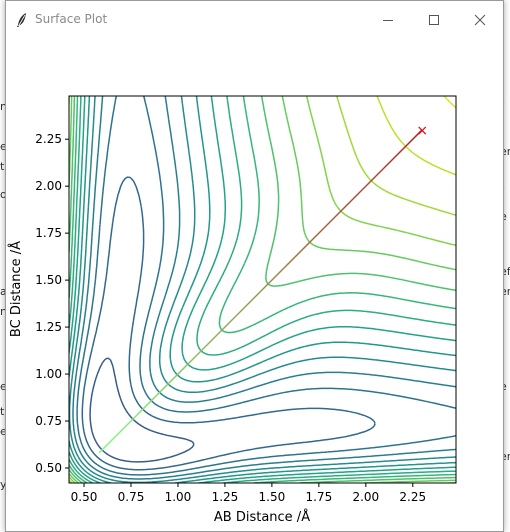 The image size is (510, 532). Describe the element at coordinates (3, 166) in the screenshot. I see `background-fragment: to` at that location.